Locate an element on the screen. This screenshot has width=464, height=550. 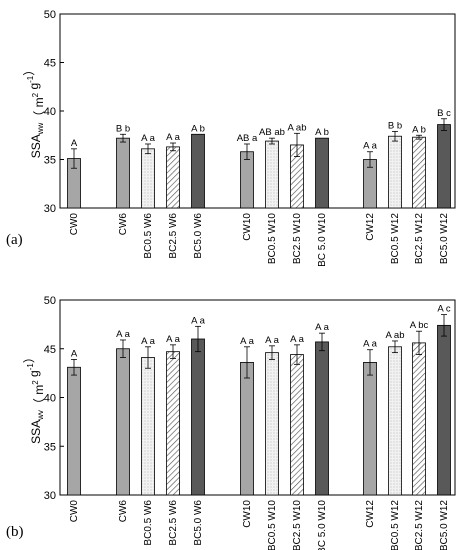
data-label: A bc is located at coordinates (419, 325).